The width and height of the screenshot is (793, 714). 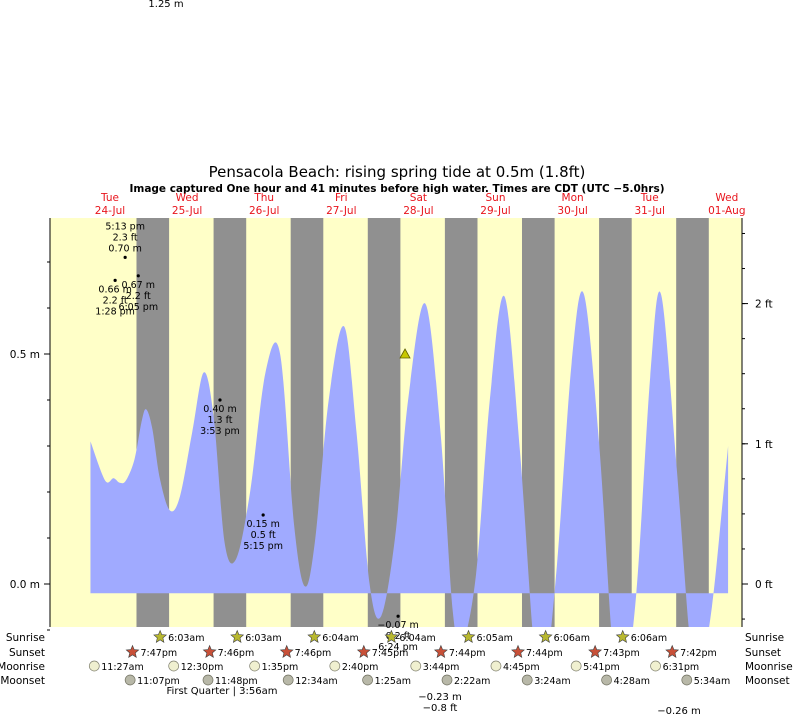 What do you see at coordinates (440, 708) in the screenshot?
I see `low-stray-label-2: −0.8 ft` at bounding box center [440, 708].